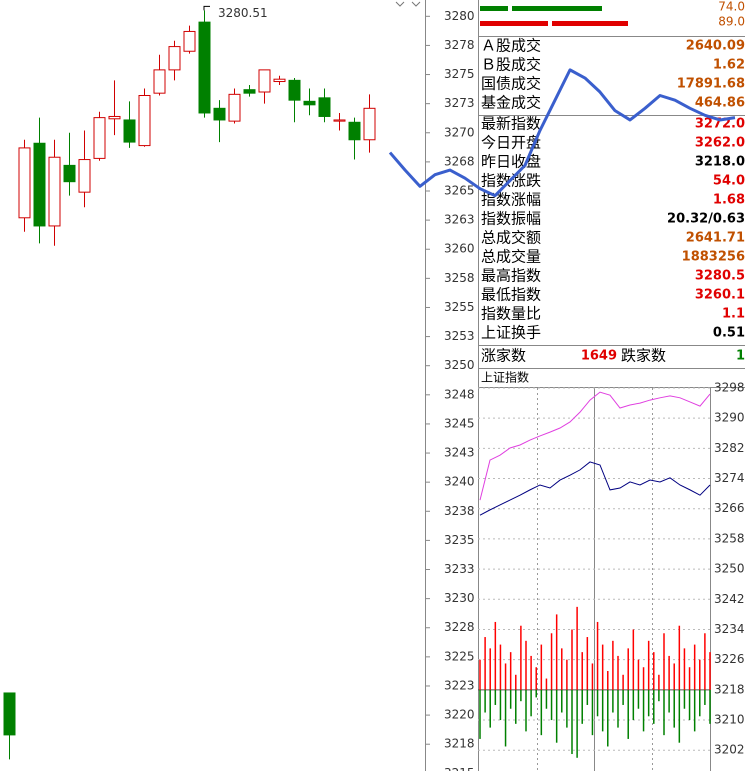 Image resolution: width=745 pixels, height=771 pixels. What do you see at coordinates (459, 278) in the screenshot?
I see `y-tick-label: 3258` at bounding box center [459, 278].